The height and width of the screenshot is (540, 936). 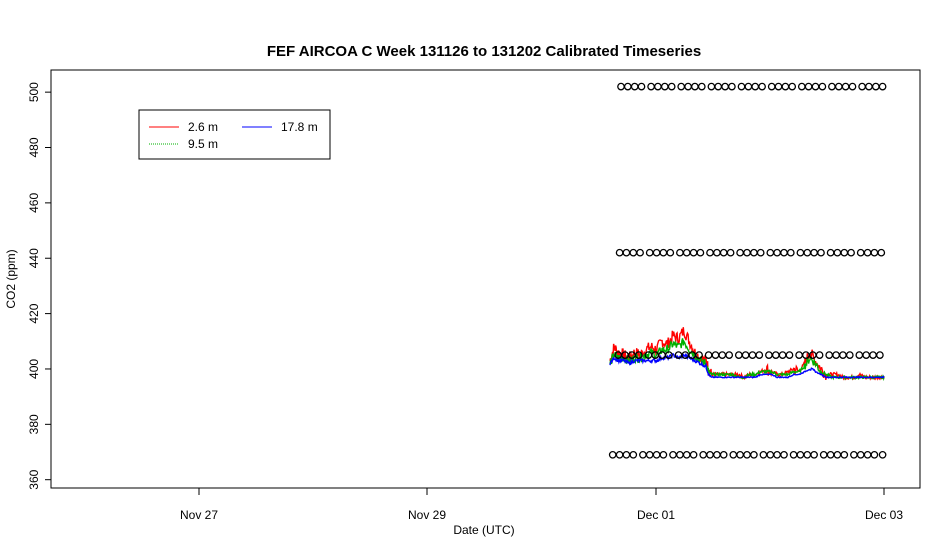 What do you see at coordinates (34, 313) in the screenshot?
I see `y-tick-label-420: 420` at bounding box center [34, 313].